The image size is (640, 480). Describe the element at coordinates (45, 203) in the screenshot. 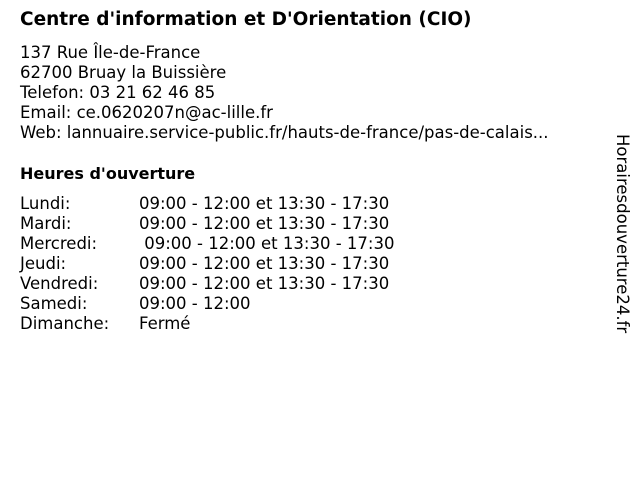

I see `day-label: Lundi:` at that location.